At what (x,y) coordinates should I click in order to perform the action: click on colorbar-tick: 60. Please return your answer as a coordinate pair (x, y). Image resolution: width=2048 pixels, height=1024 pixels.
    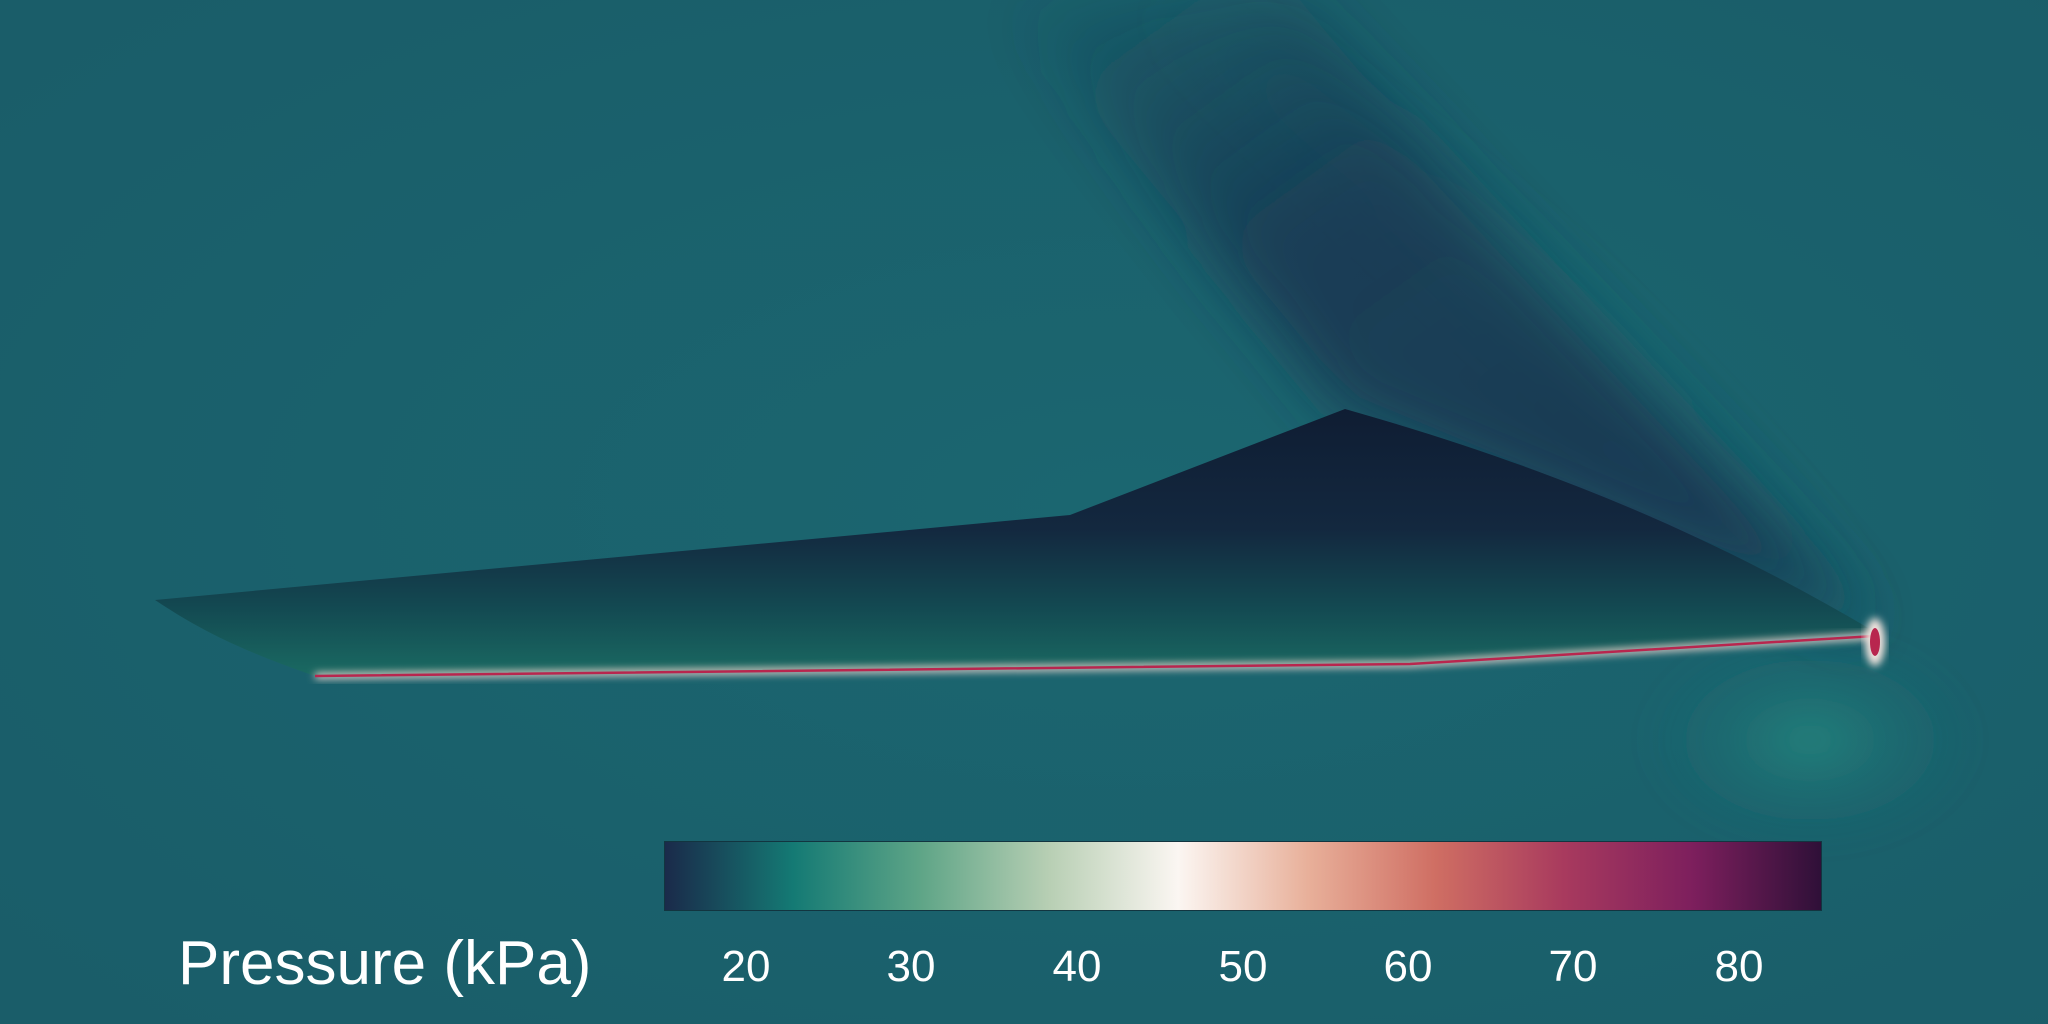
    Looking at the image, I should click on (1408, 966).